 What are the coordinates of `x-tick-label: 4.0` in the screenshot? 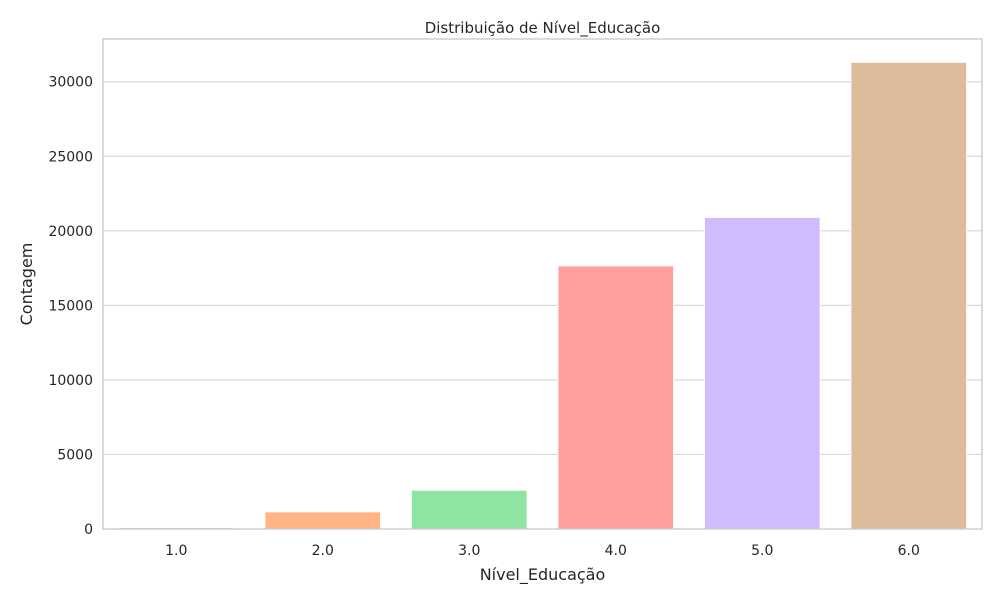 It's located at (616, 551).